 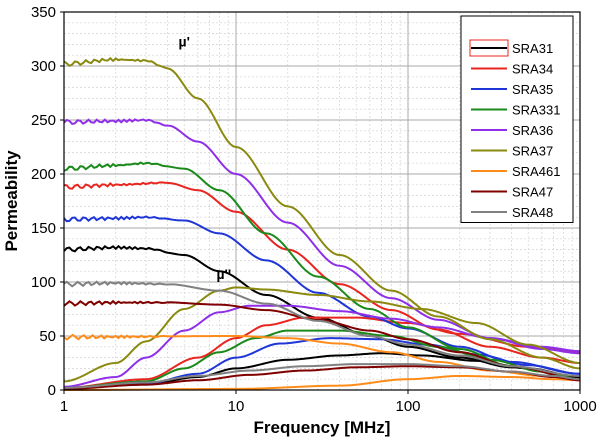 I want to click on x-tick-label: 100, so click(x=407, y=406).